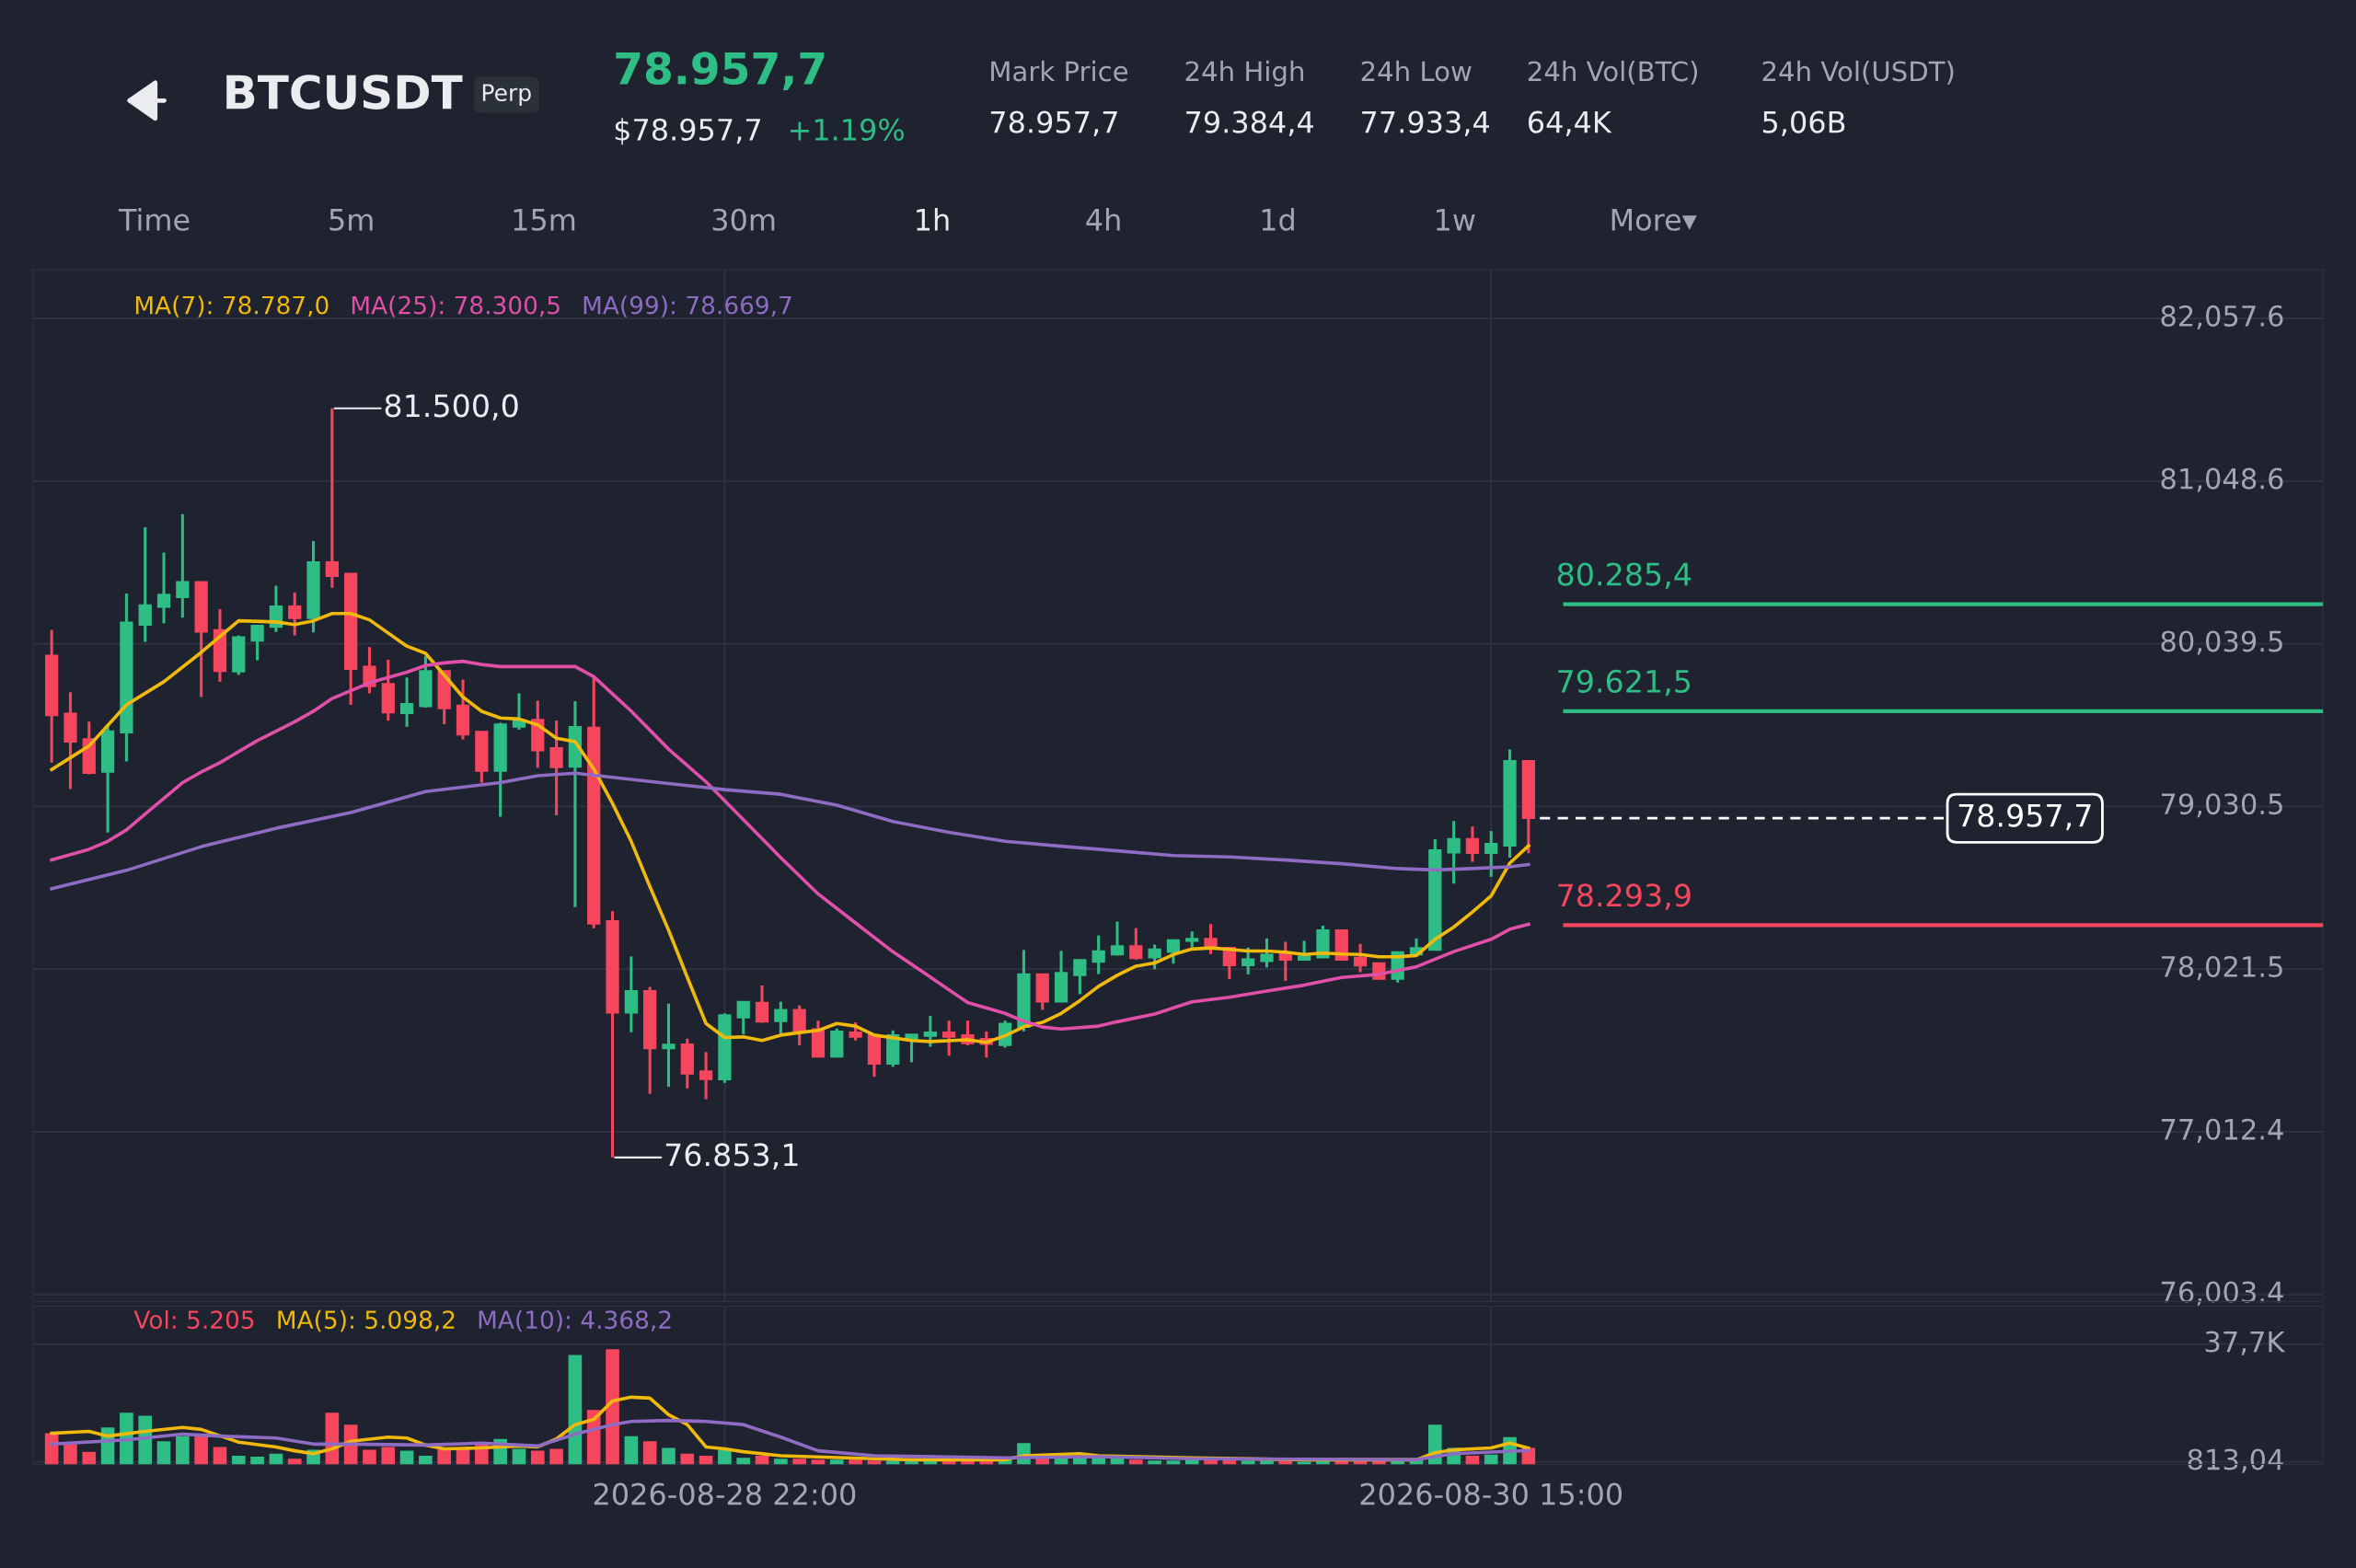 The height and width of the screenshot is (1568, 2356). Describe the element at coordinates (1456, 220) in the screenshot. I see `text: 1w` at that location.